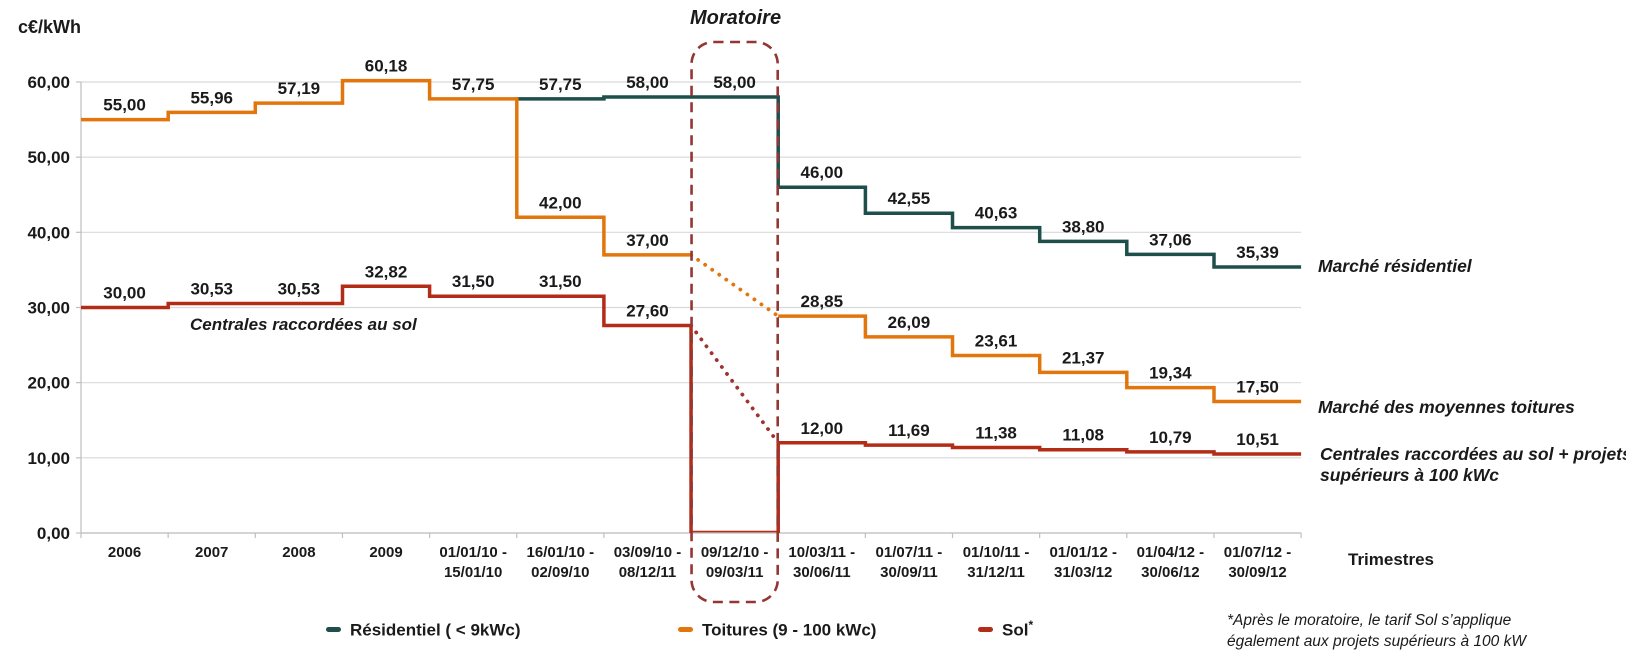  I want to click on legend-item-toitures: Toitures (9 - 100 kWc), so click(777, 629).